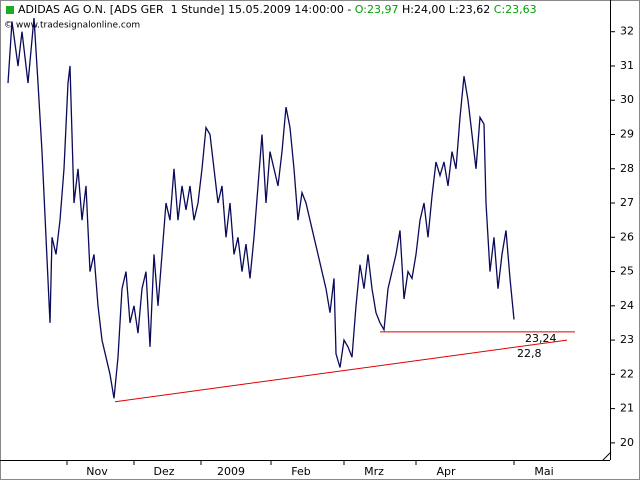  What do you see at coordinates (607, 456) in the screenshot?
I see `corner-mark` at bounding box center [607, 456].